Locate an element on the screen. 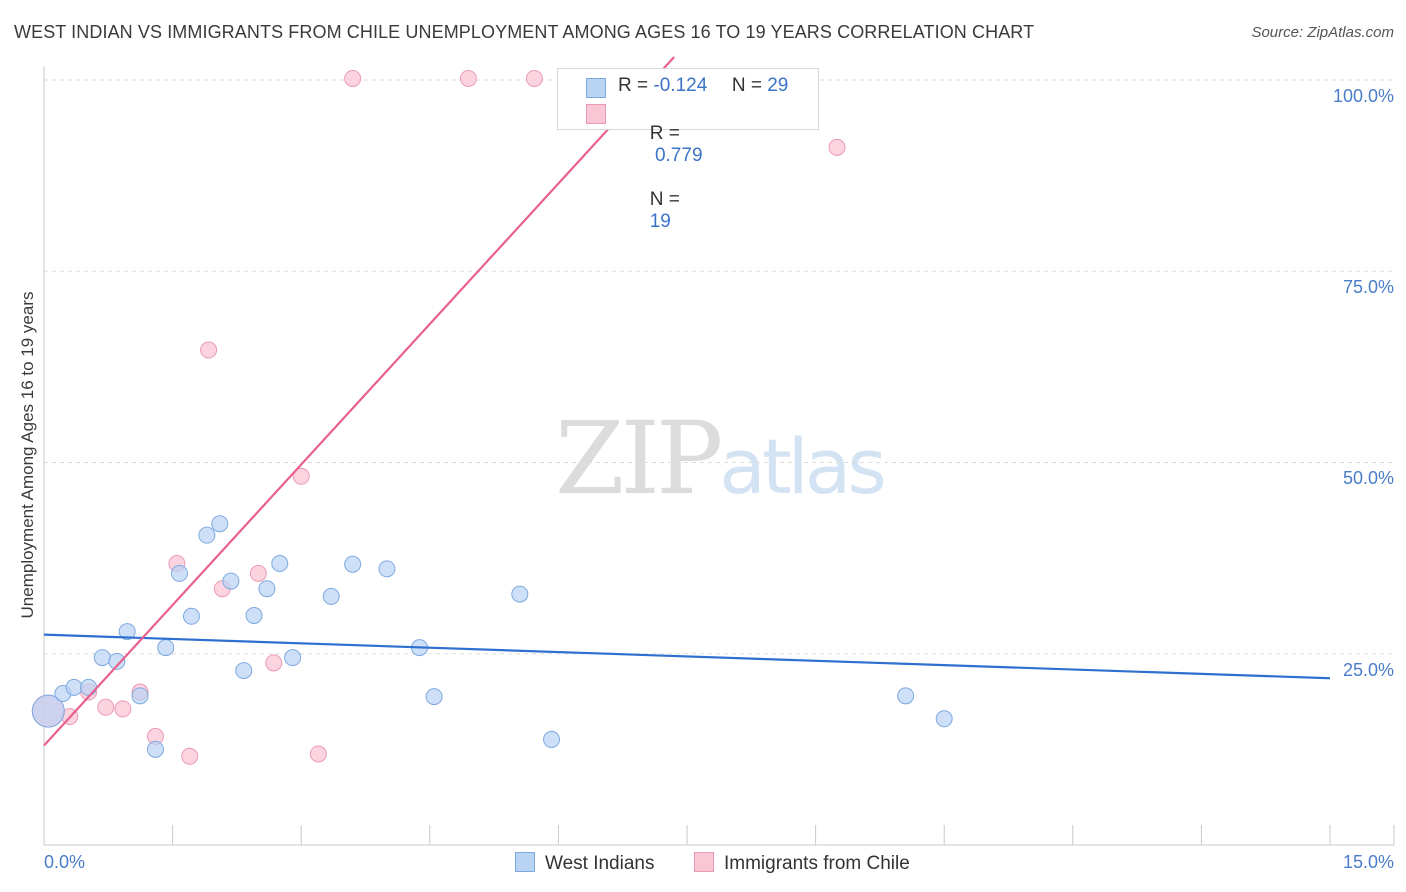  watermark-zip: ZIP is located at coordinates (639, 458).